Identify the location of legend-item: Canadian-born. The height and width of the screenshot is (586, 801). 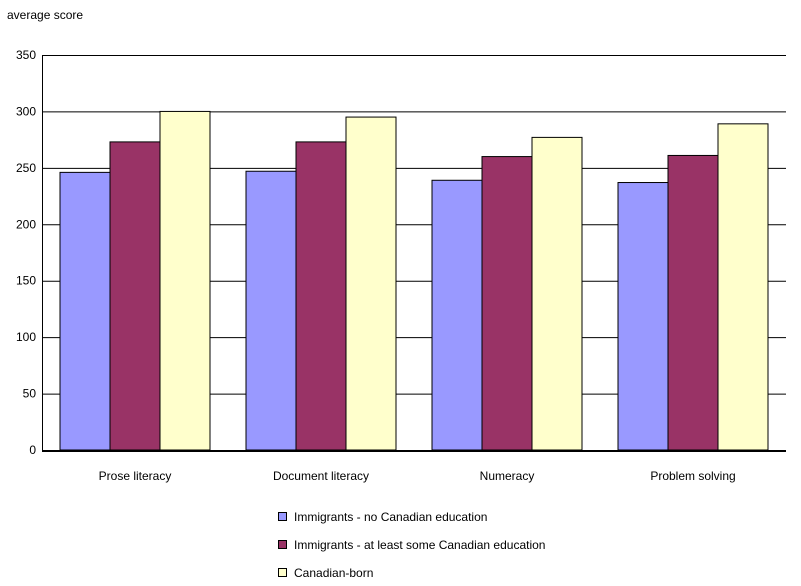
(325, 573).